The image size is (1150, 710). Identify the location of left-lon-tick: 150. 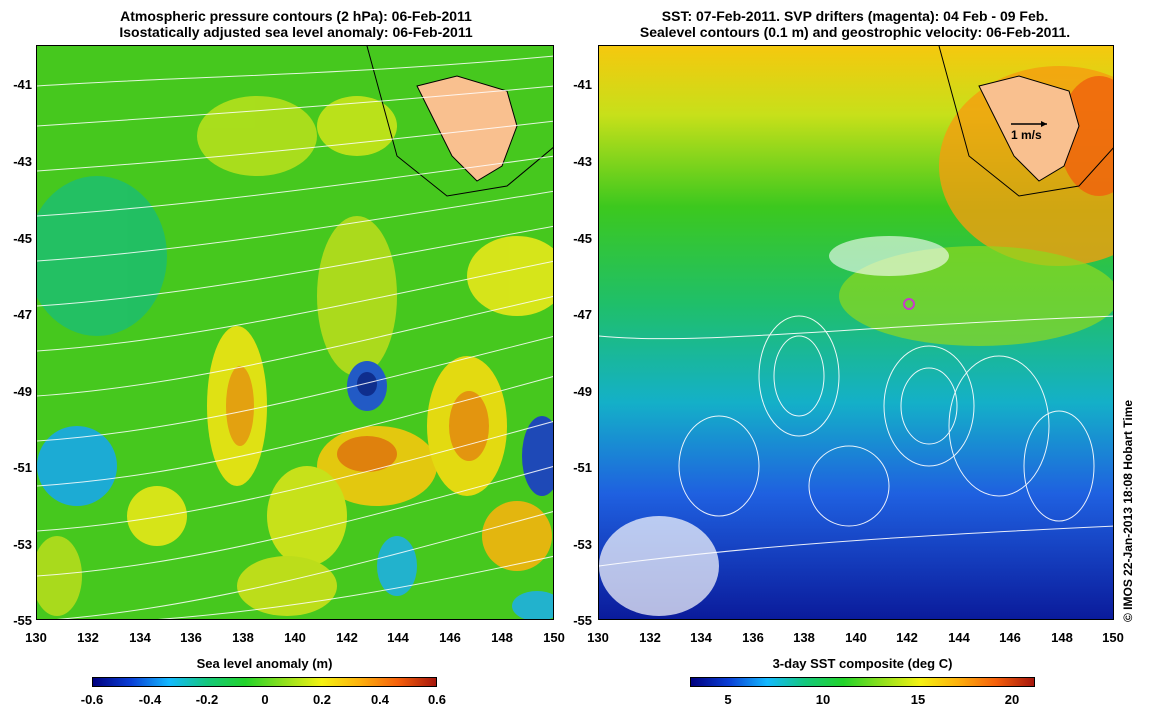
(554, 637).